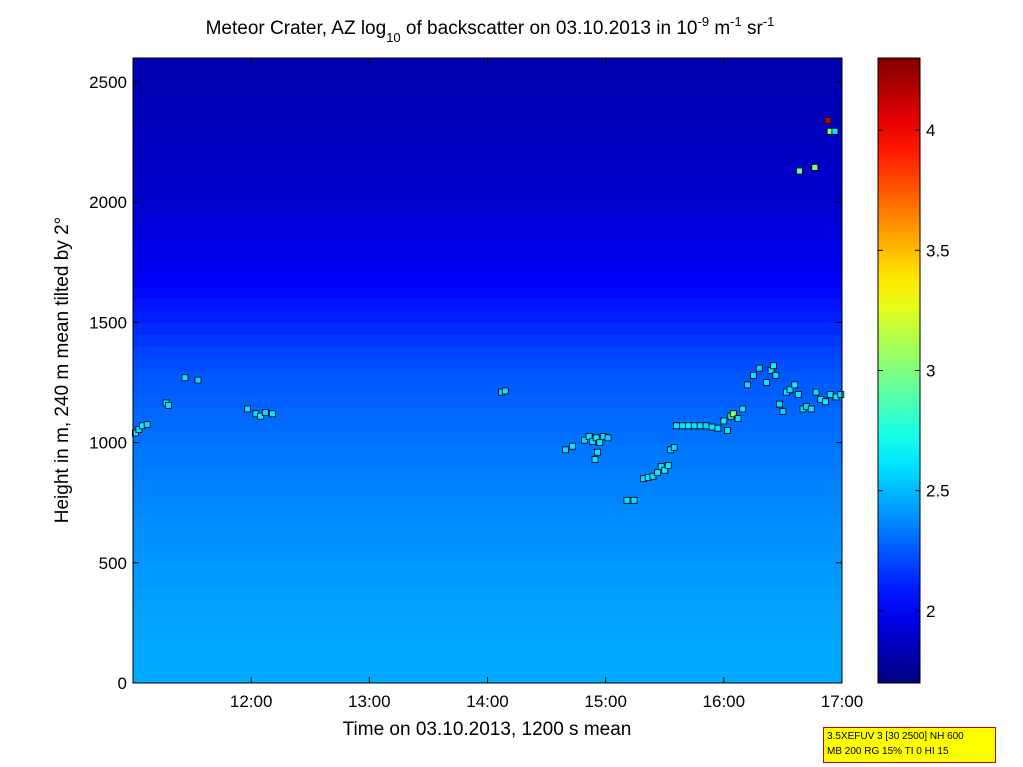 The width and height of the screenshot is (1023, 767). I want to click on colorbar-tick-label: 3.5, so click(938, 250).